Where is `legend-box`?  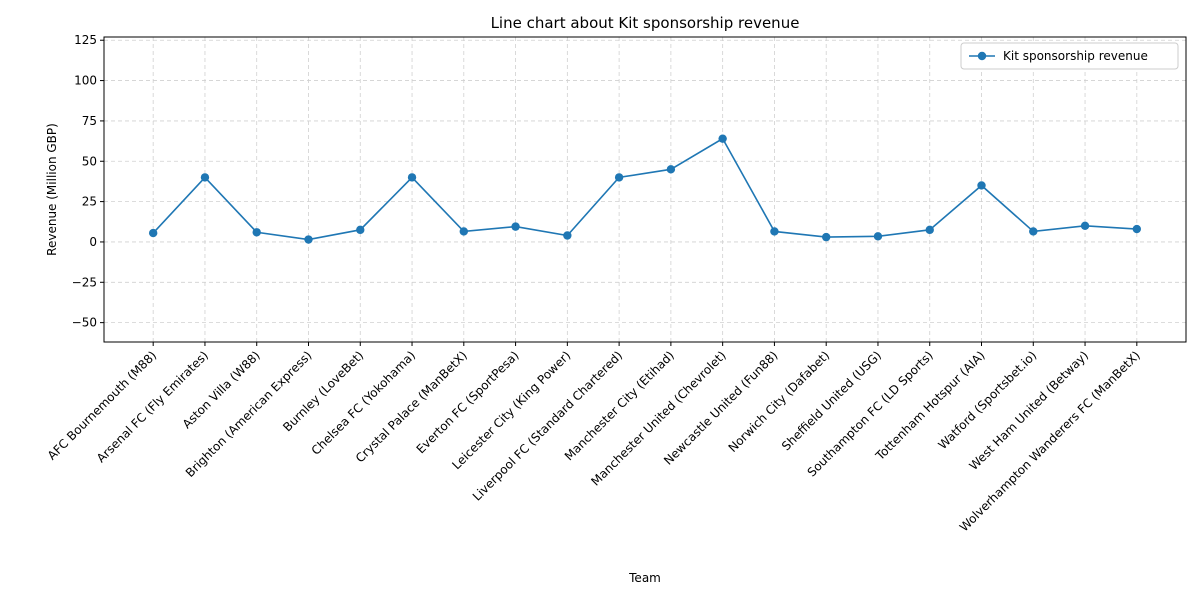 legend-box is located at coordinates (1069, 56).